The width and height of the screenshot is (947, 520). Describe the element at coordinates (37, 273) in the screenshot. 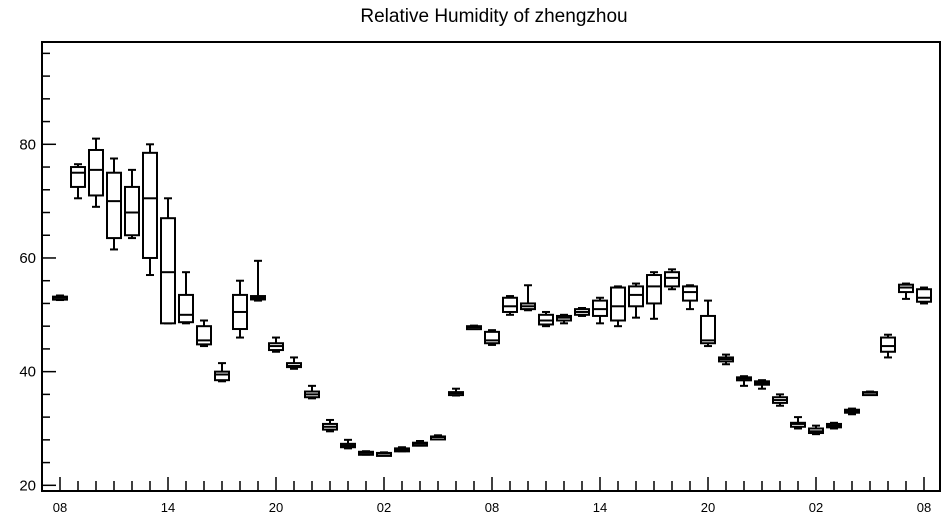

I see `y-axis: 20 40 60 80` at that location.